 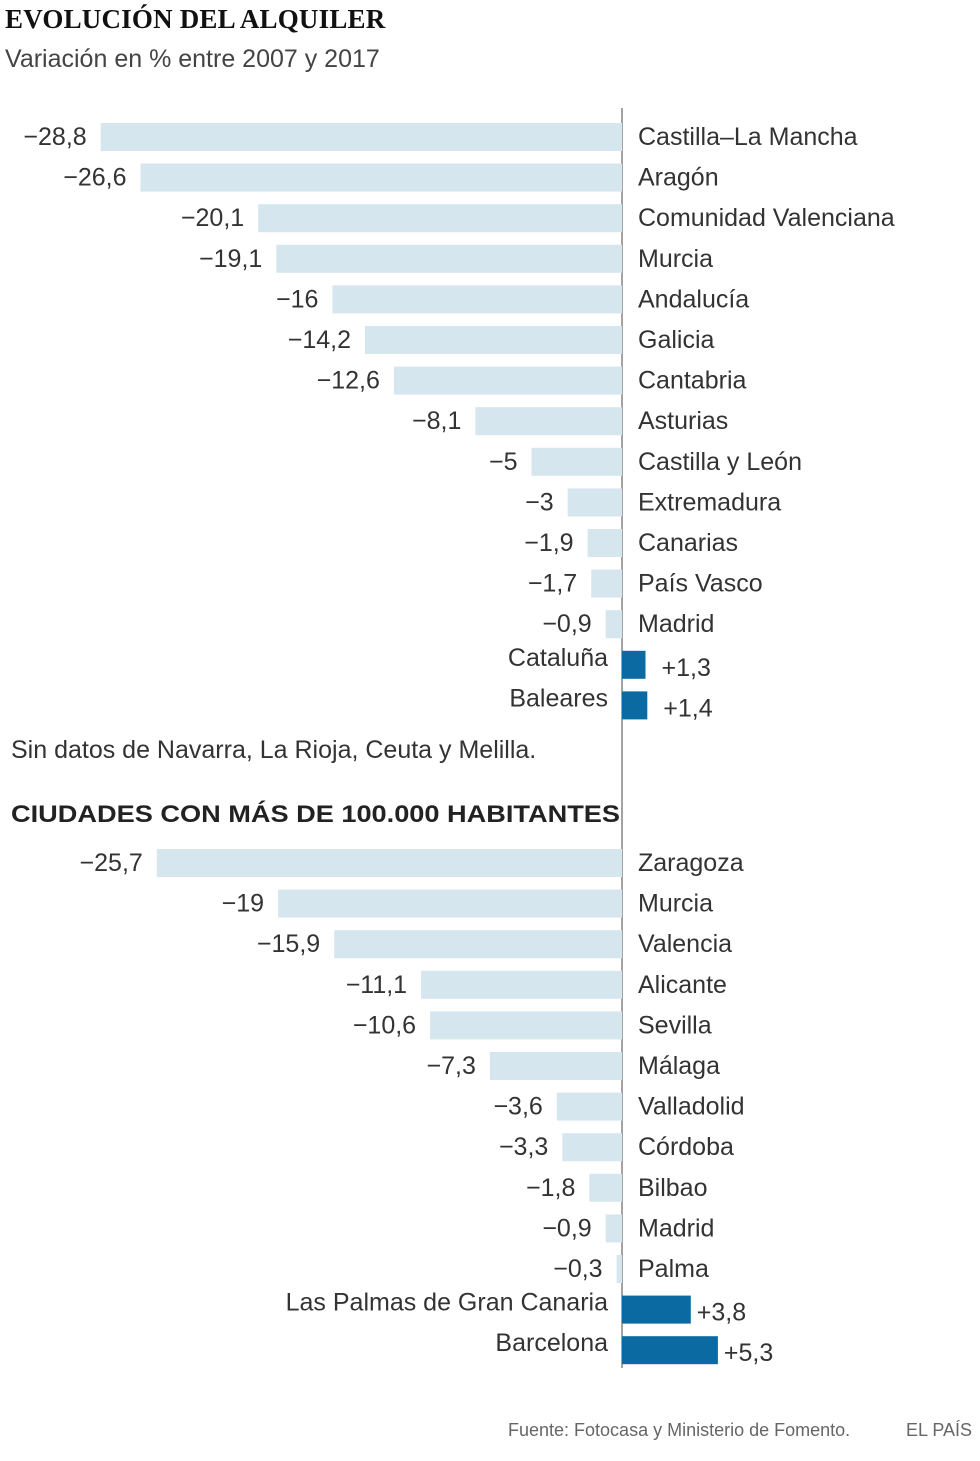 I want to click on value-label: −28,8, so click(x=54, y=137).